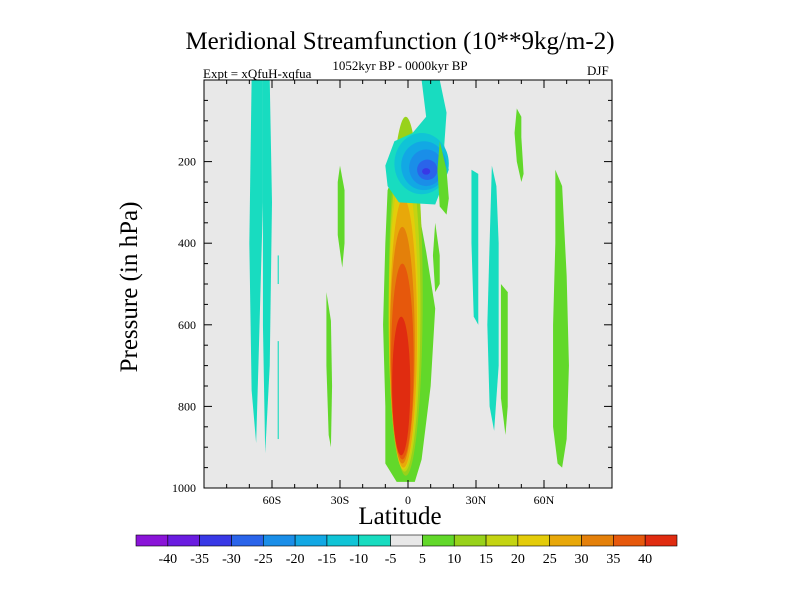 Image resolution: width=800 pixels, height=600 pixels. I want to click on x-tick-label: 60S, so click(272, 500).